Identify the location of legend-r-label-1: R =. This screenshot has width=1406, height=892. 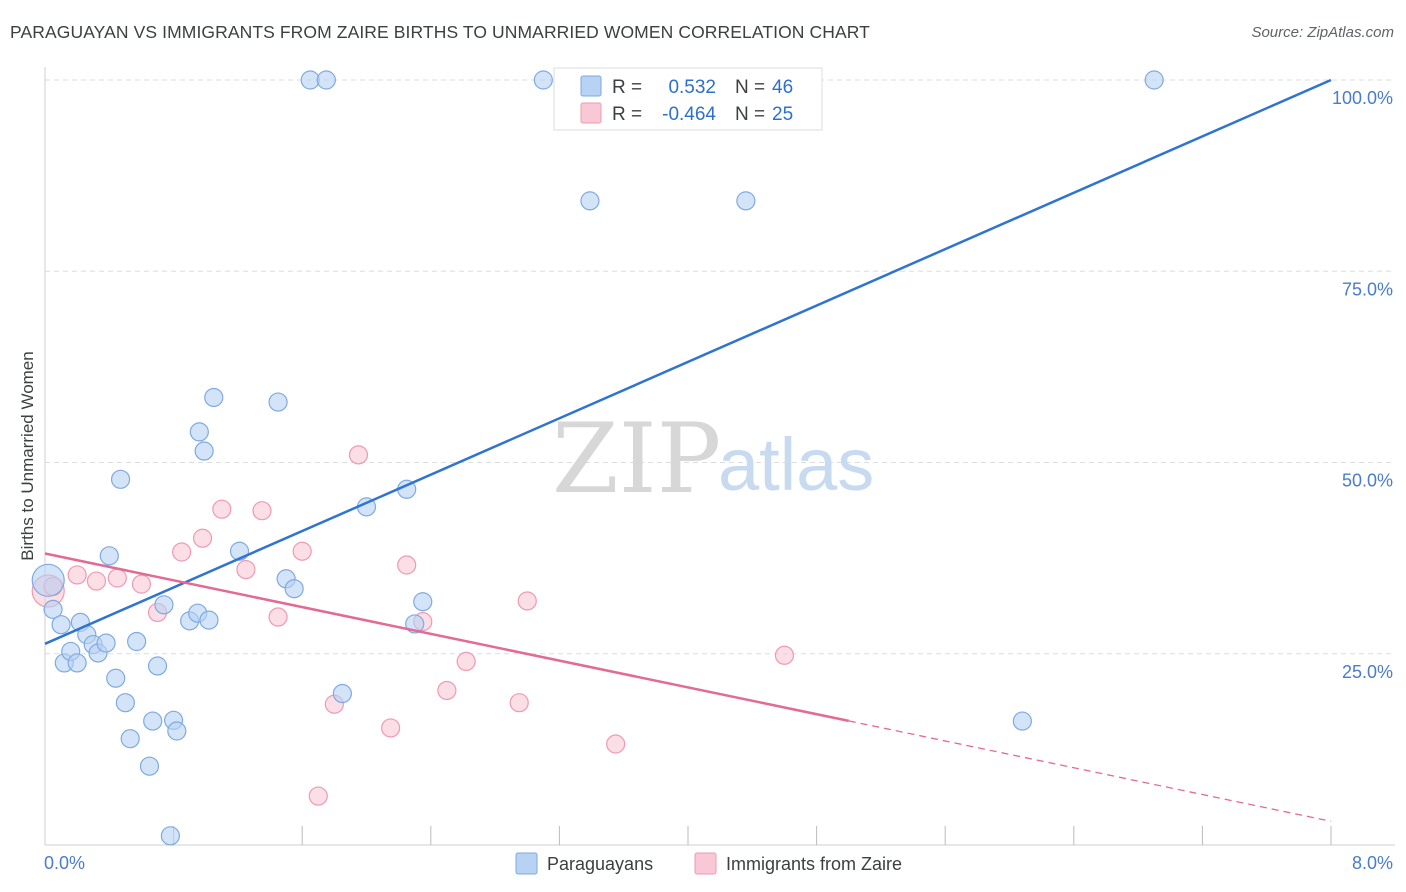
(627, 87).